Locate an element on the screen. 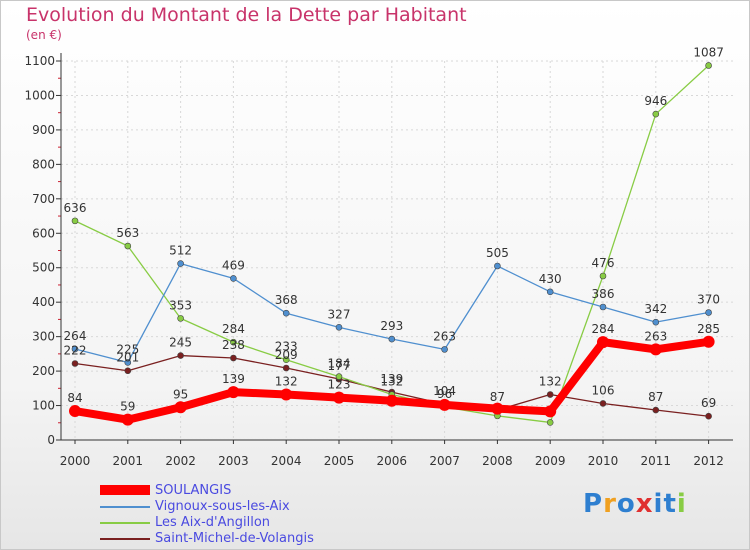 This screenshot has width=750, height=550. legend-label-vignoux: Vignoux-sous-les-Aix is located at coordinates (222, 506).